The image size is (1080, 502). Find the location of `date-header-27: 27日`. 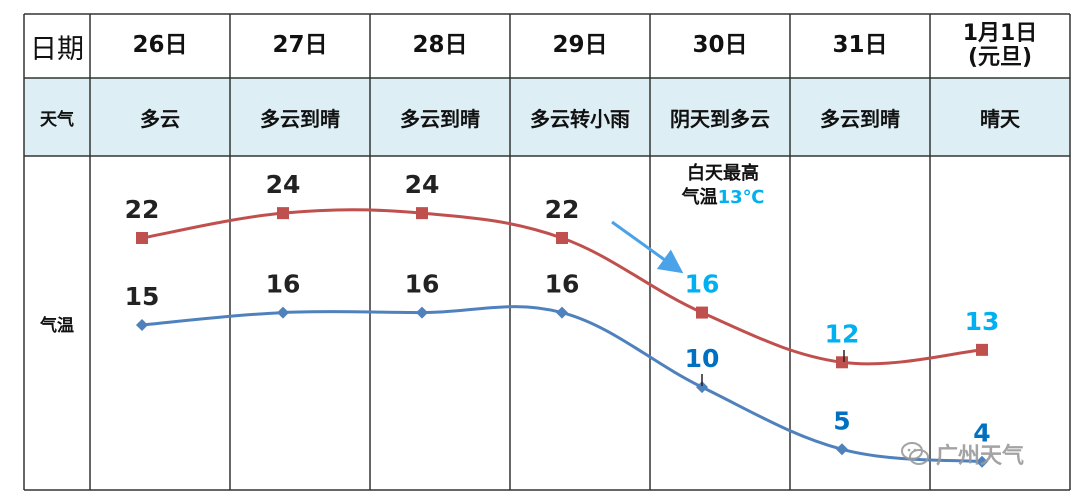

date-header-27: 27日 is located at coordinates (300, 45).